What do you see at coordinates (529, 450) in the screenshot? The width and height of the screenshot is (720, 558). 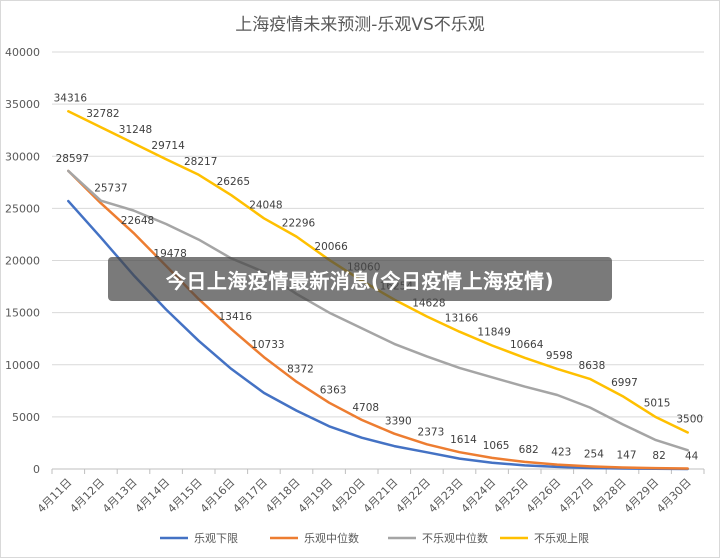 I see `data-label: 682` at bounding box center [529, 450].